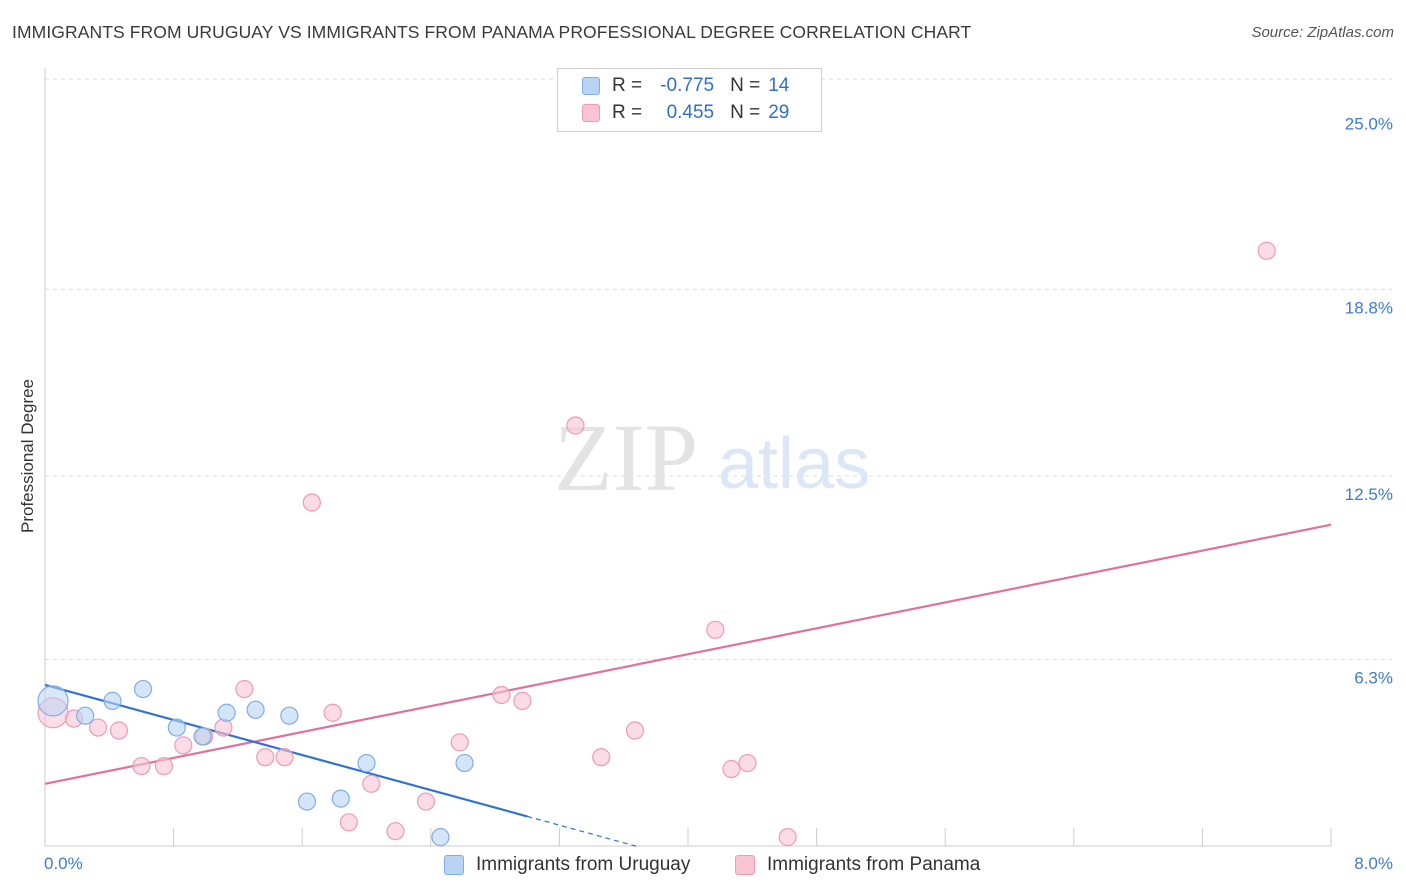  I want to click on series-legend-panama: Immigrants from Panama, so click(857, 865).